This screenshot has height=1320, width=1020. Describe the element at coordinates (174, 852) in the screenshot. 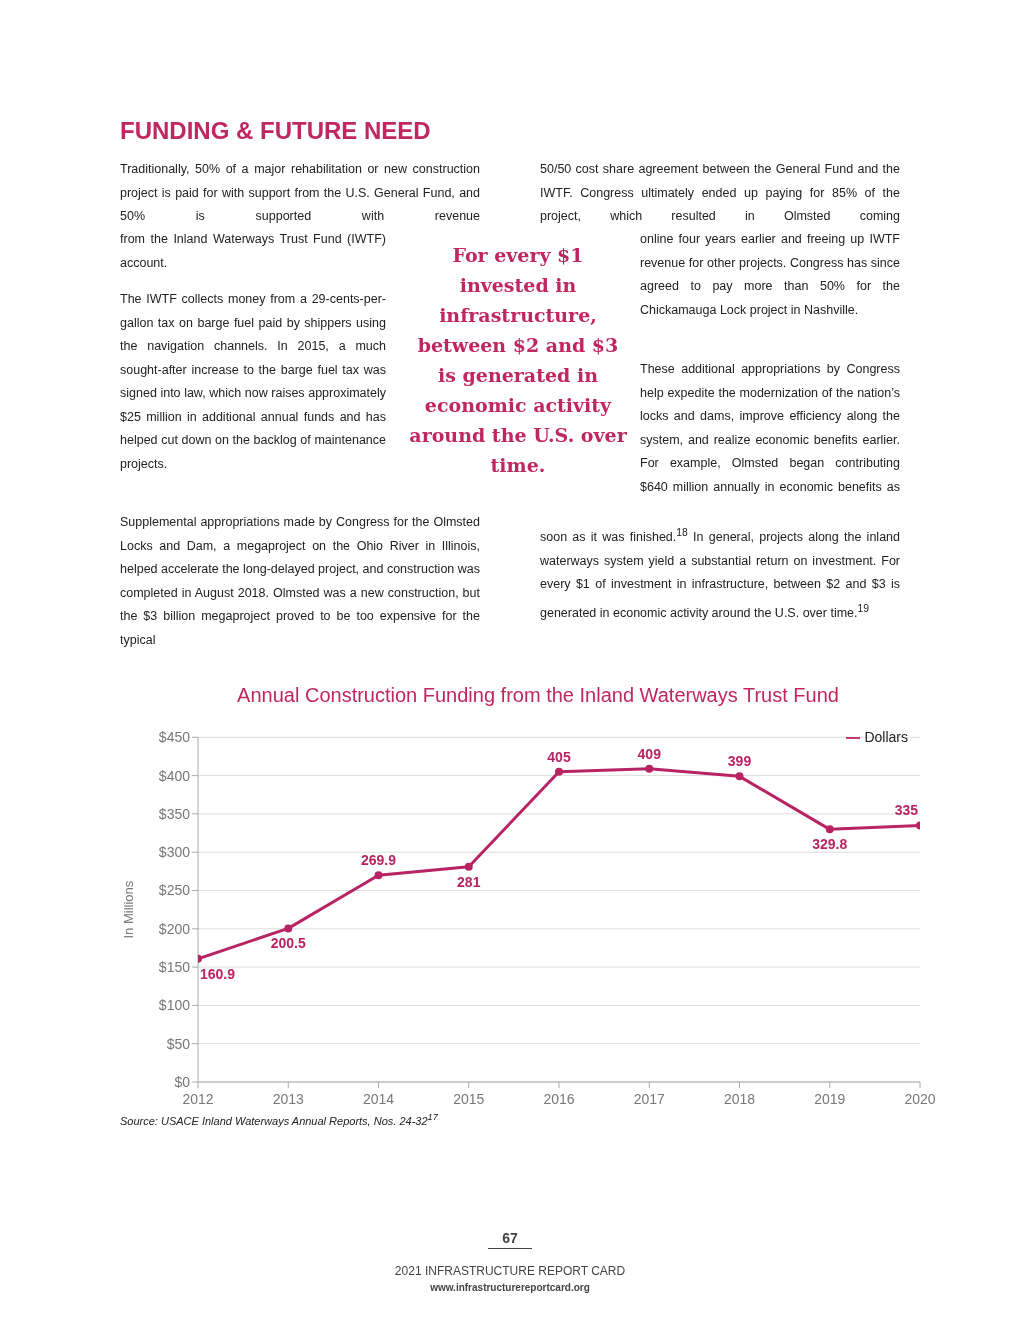

I see `y-tick-label: $300` at that location.